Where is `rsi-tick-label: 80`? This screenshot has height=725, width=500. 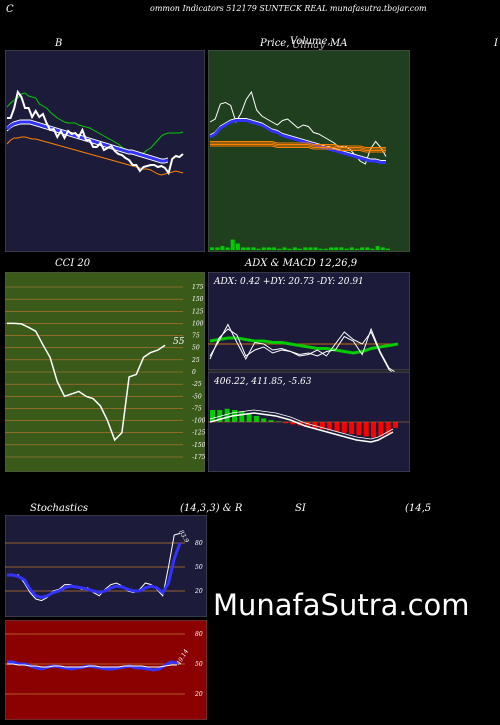
rsi-tick-label: 80 is located at coordinates (199, 634).